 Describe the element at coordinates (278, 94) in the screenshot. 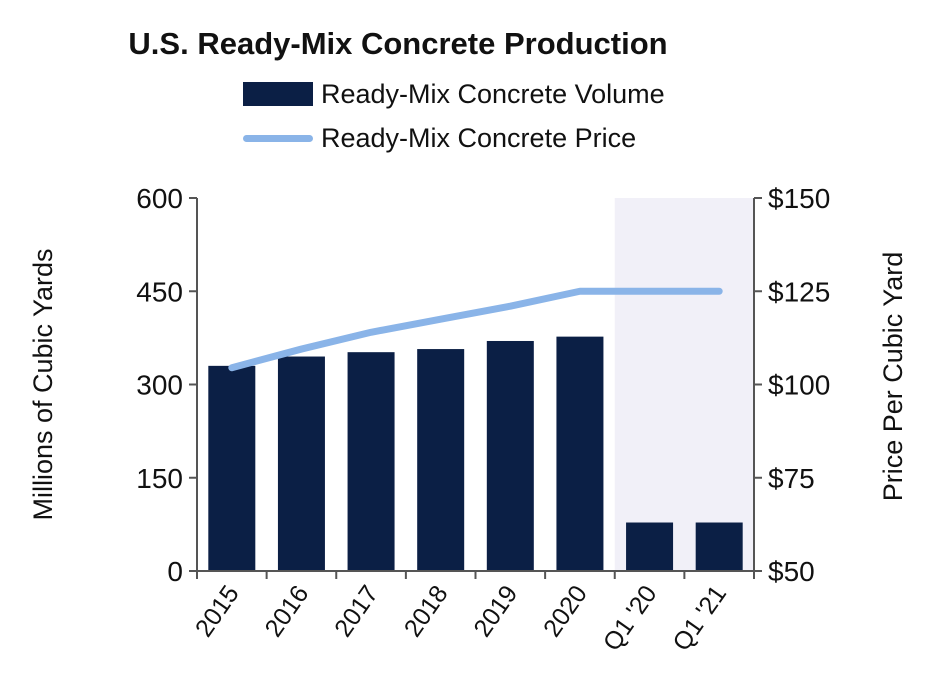

I see `legend-swatch-volume` at that location.